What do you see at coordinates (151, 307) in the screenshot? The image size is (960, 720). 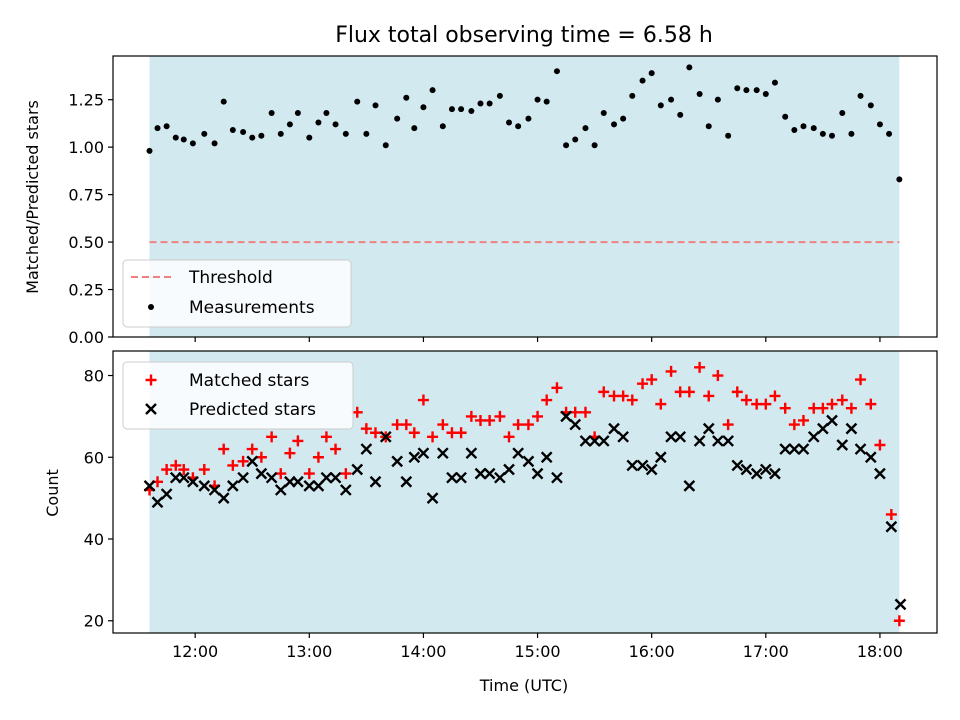 I see `legend-measurements-swatch` at bounding box center [151, 307].